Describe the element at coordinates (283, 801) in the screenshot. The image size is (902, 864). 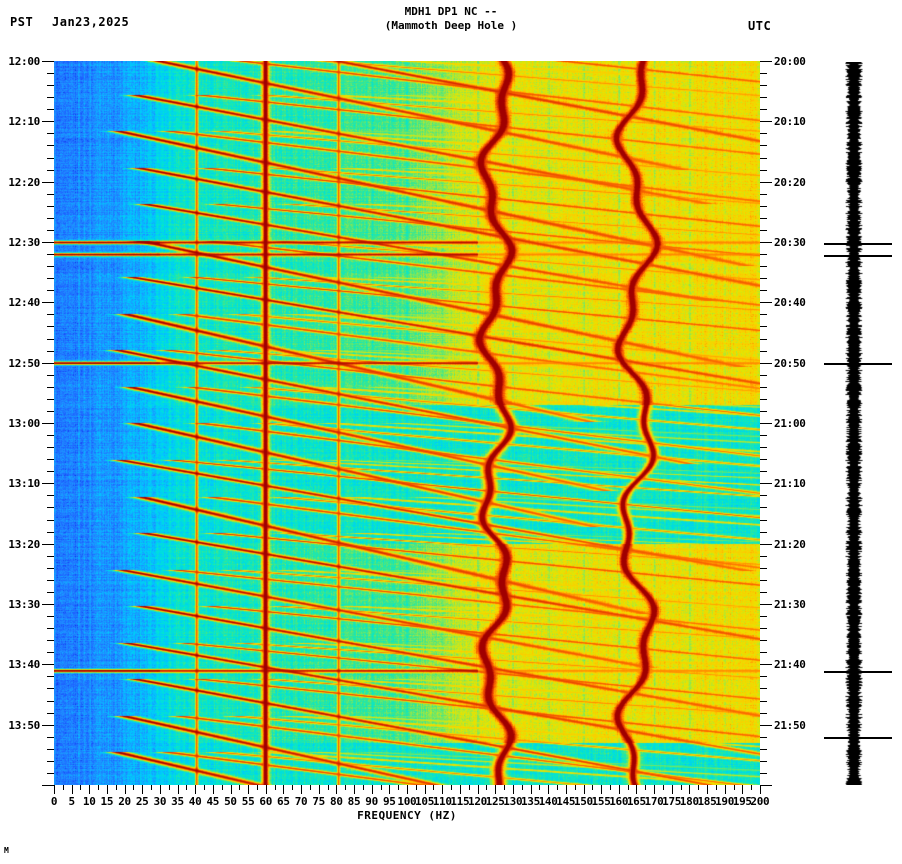
I see `freq-tick-label: 65` at that location.